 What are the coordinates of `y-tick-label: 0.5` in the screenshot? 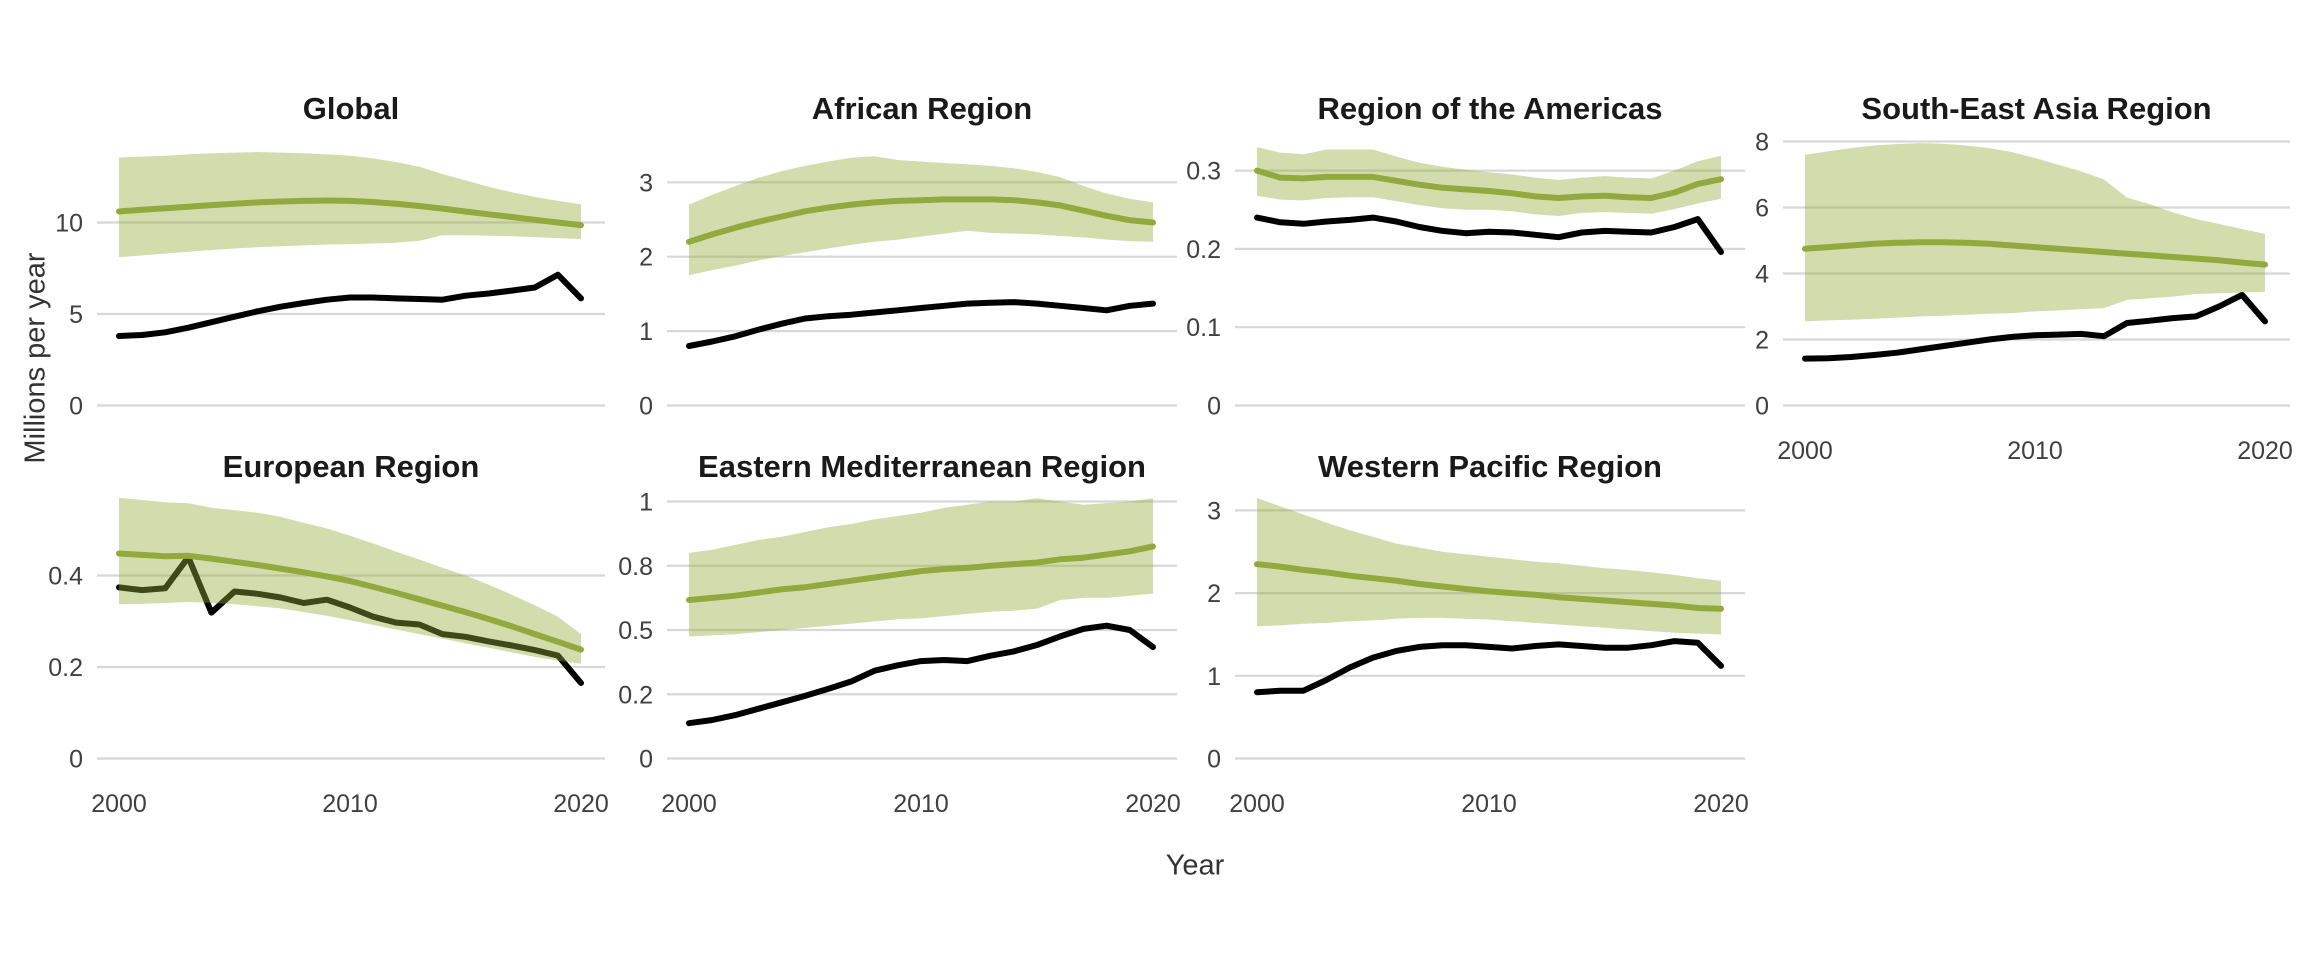 It's located at (635, 631).